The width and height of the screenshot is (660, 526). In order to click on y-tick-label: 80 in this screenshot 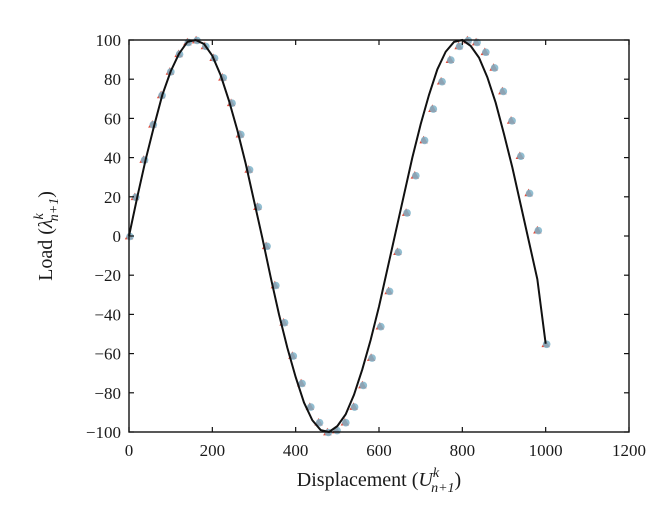, I will do `click(112, 79)`.